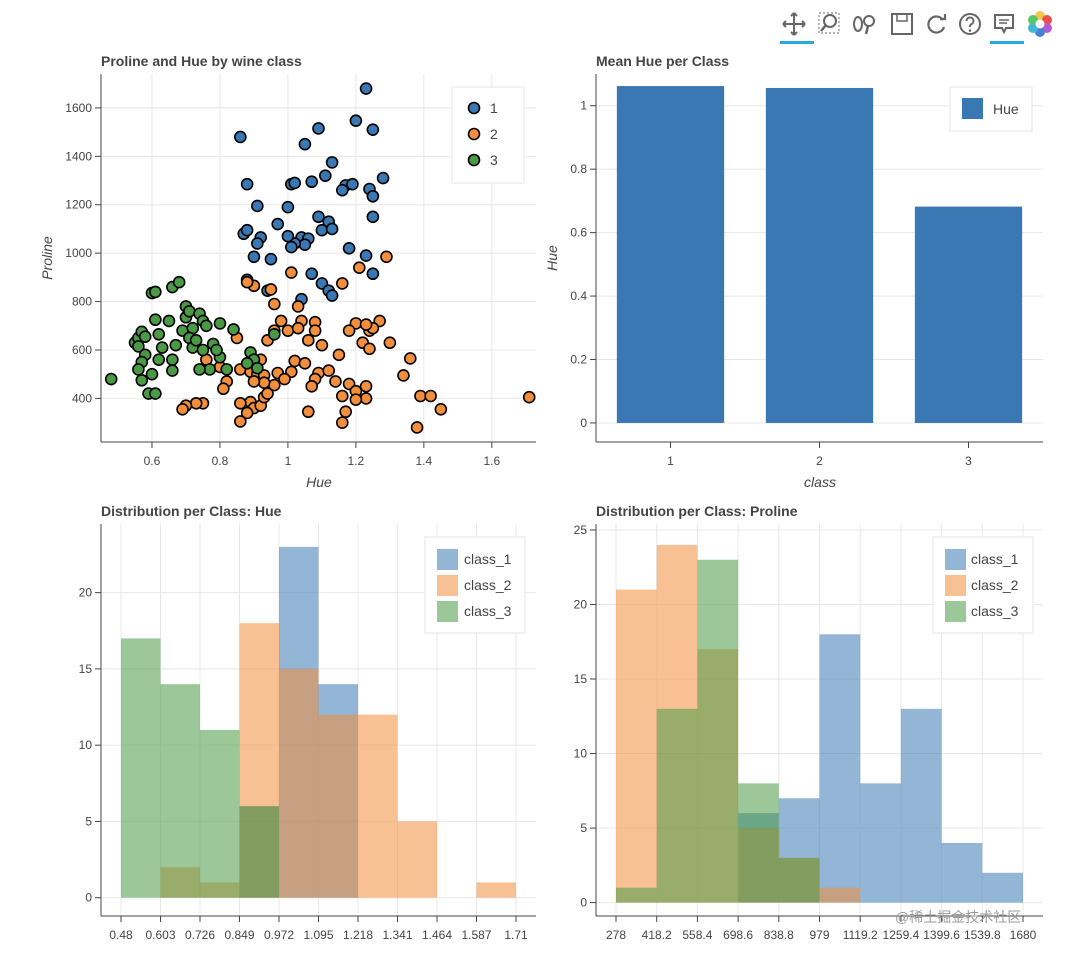 The image size is (1080, 955). I want to click on hue-histogram-legend: class_1 class_2 class_3, so click(475, 585).